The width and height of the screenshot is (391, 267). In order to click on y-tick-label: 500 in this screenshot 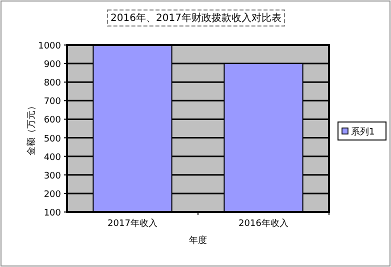, I will do `click(53, 139)`.